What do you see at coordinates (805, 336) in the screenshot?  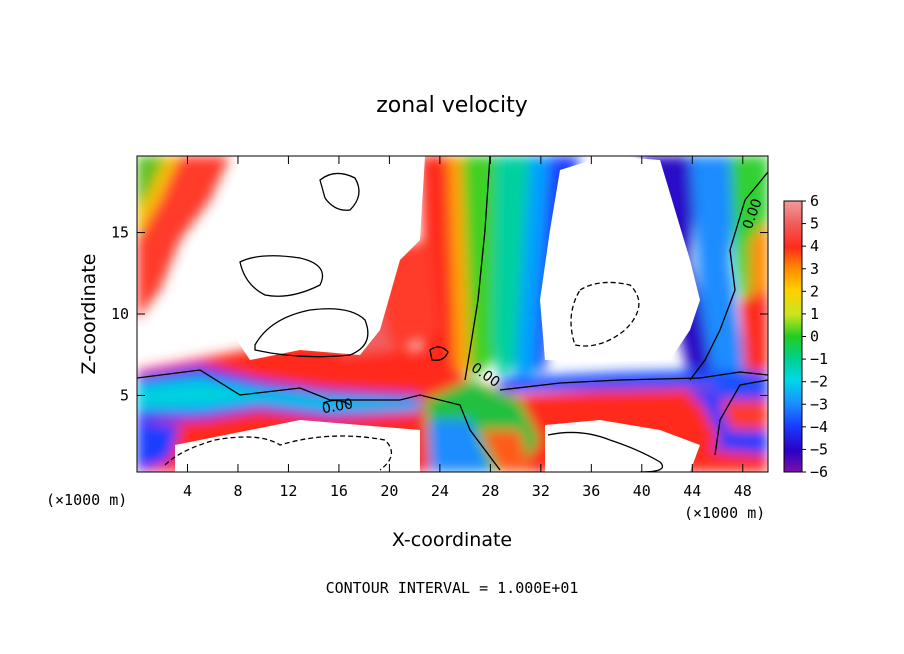 I see `colorbar: 6 5 4 3 2 1 0 −1 −2 −3 −4 −5 −6` at bounding box center [805, 336].